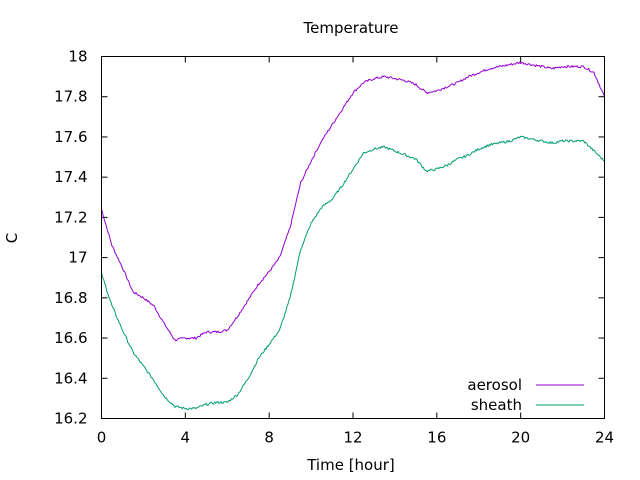  Describe the element at coordinates (77, 258) in the screenshot. I see `y-tick-label: 17` at that location.